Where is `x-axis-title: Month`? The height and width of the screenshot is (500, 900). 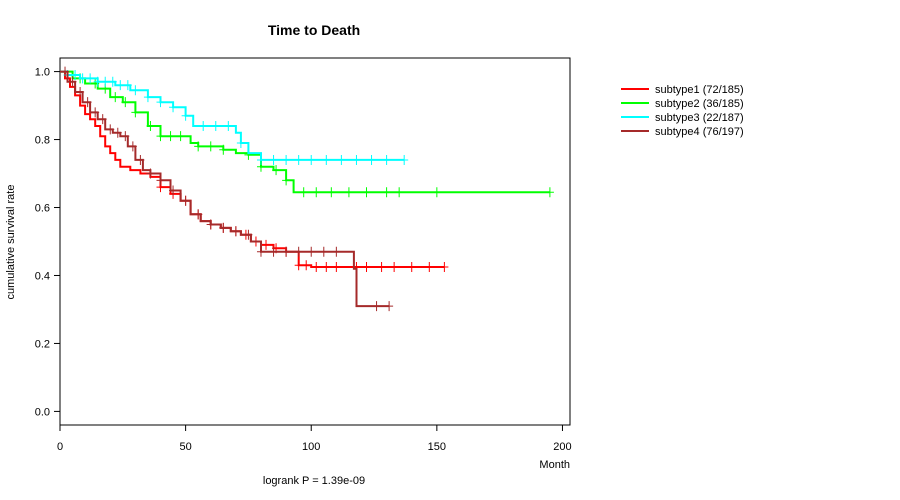
x-axis-title: Month is located at coordinates (554, 465).